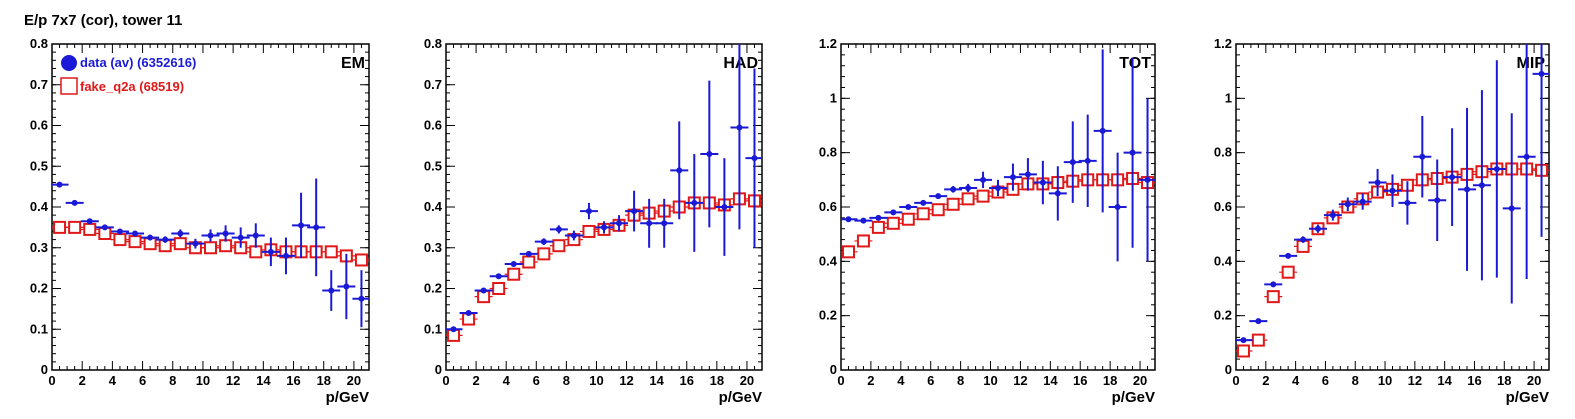  Describe the element at coordinates (138, 62) in the screenshot. I see `legend-data-label: data (av) (6352616)` at that location.